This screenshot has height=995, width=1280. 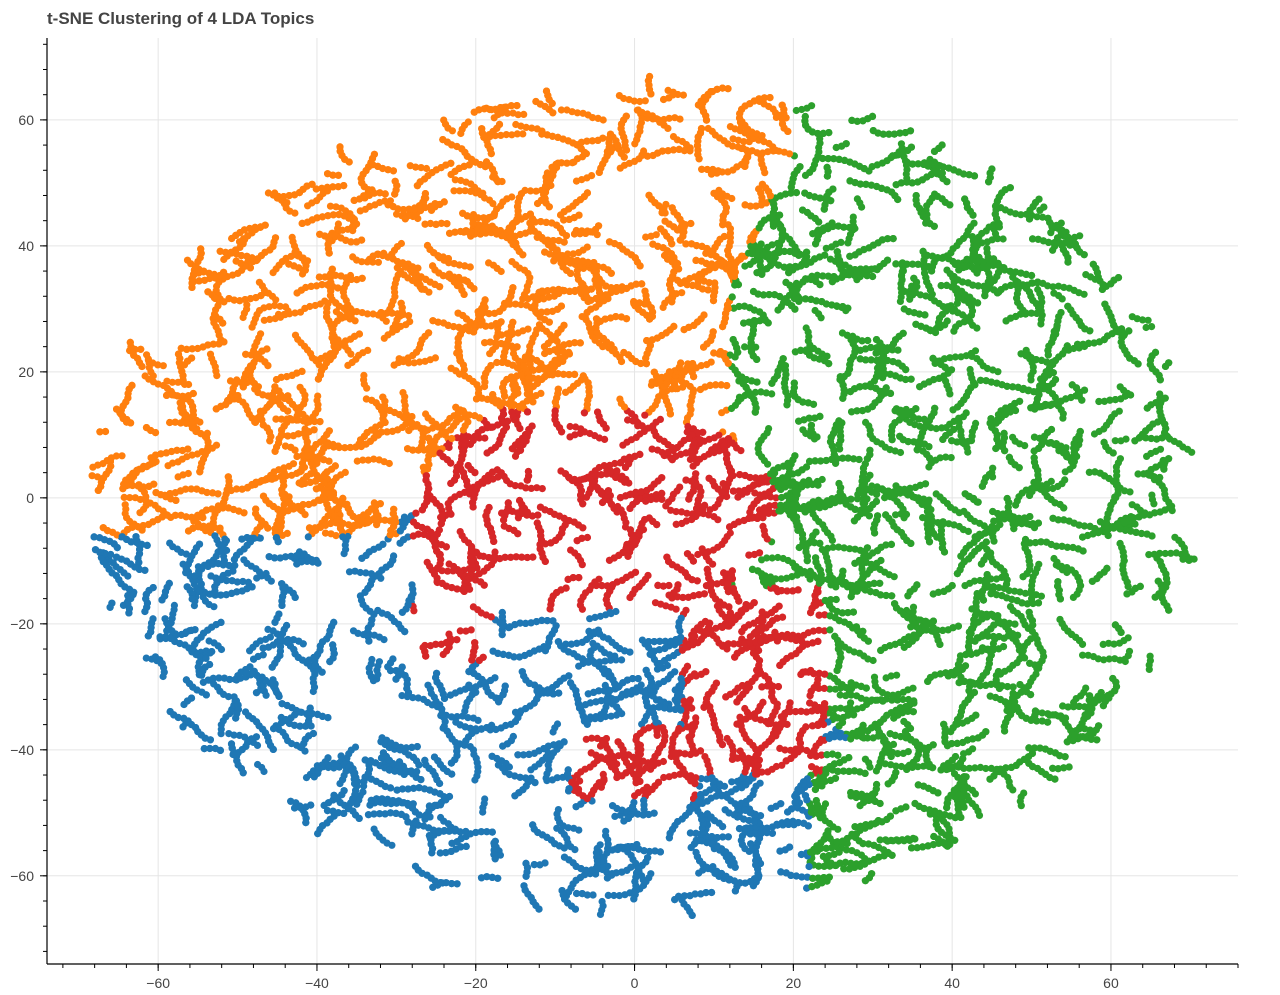 What do you see at coordinates (181, 18) in the screenshot?
I see `chart-title: t-SNE Clustering of 4 LDA Topics` at bounding box center [181, 18].